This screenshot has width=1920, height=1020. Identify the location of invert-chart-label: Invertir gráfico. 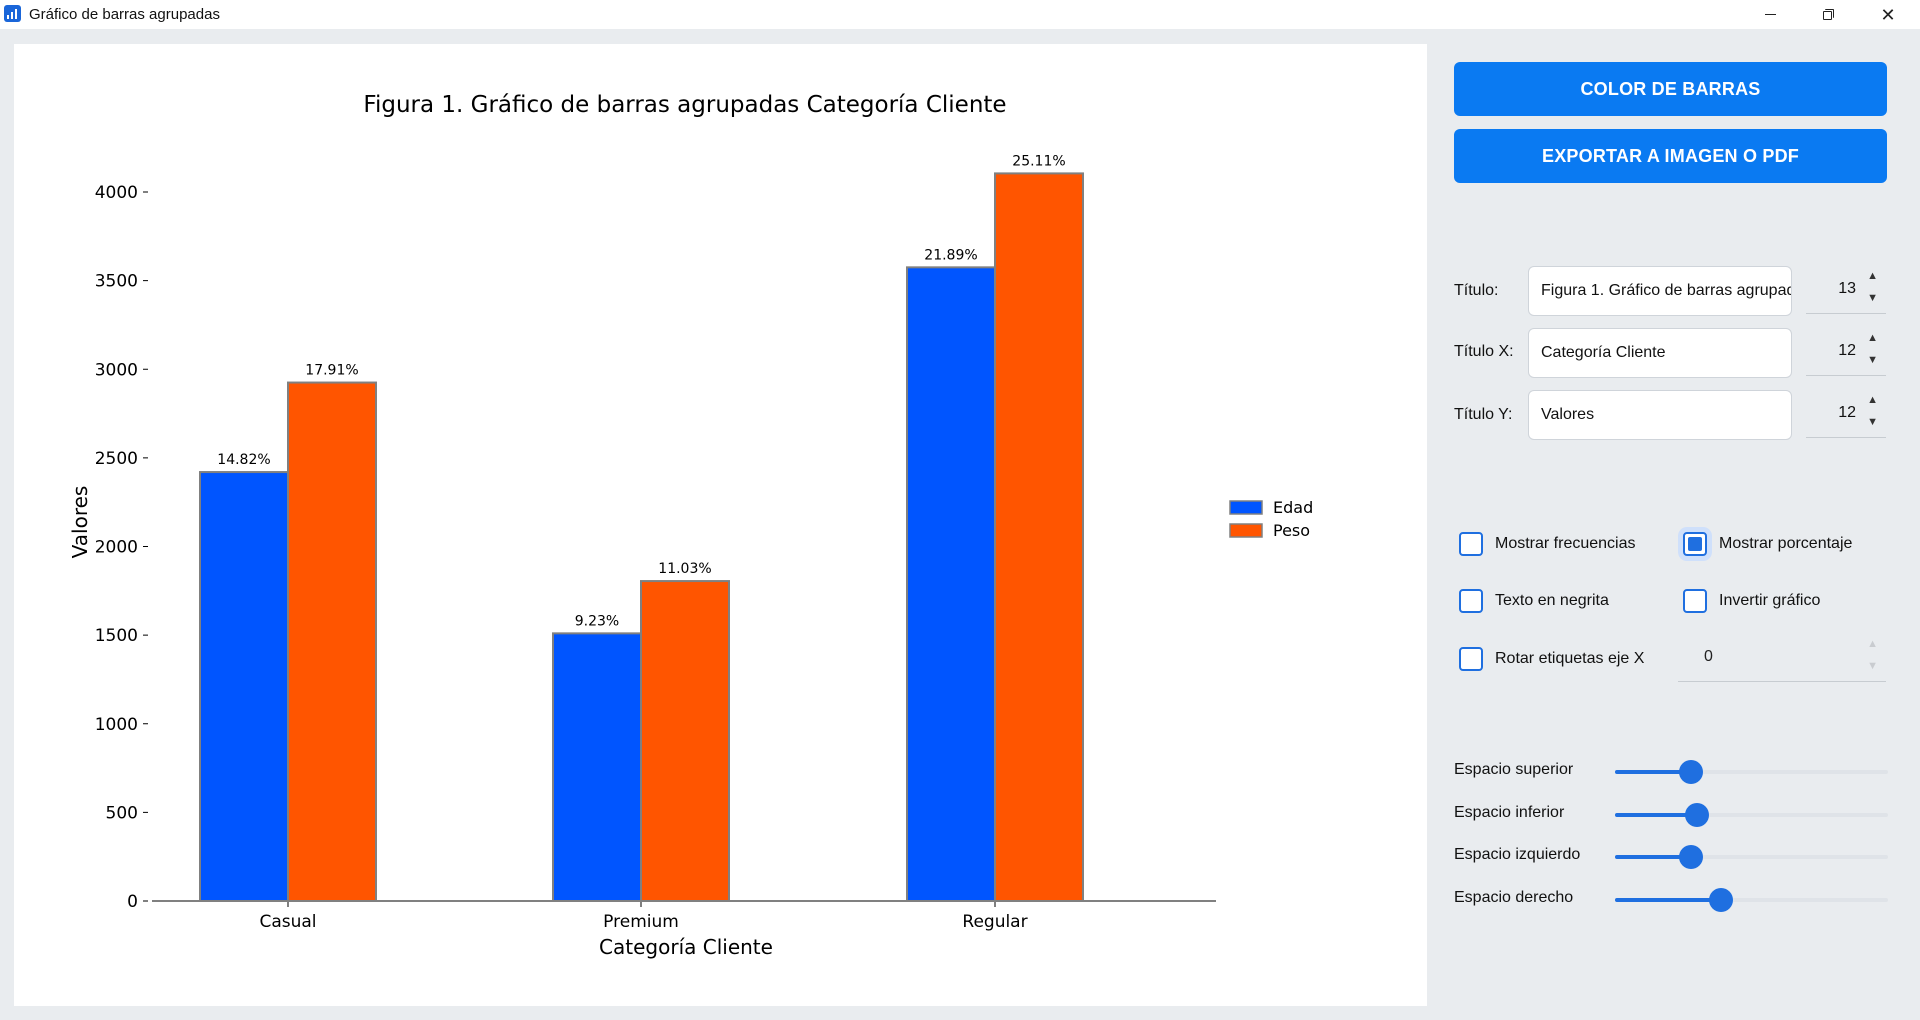
(1770, 600).